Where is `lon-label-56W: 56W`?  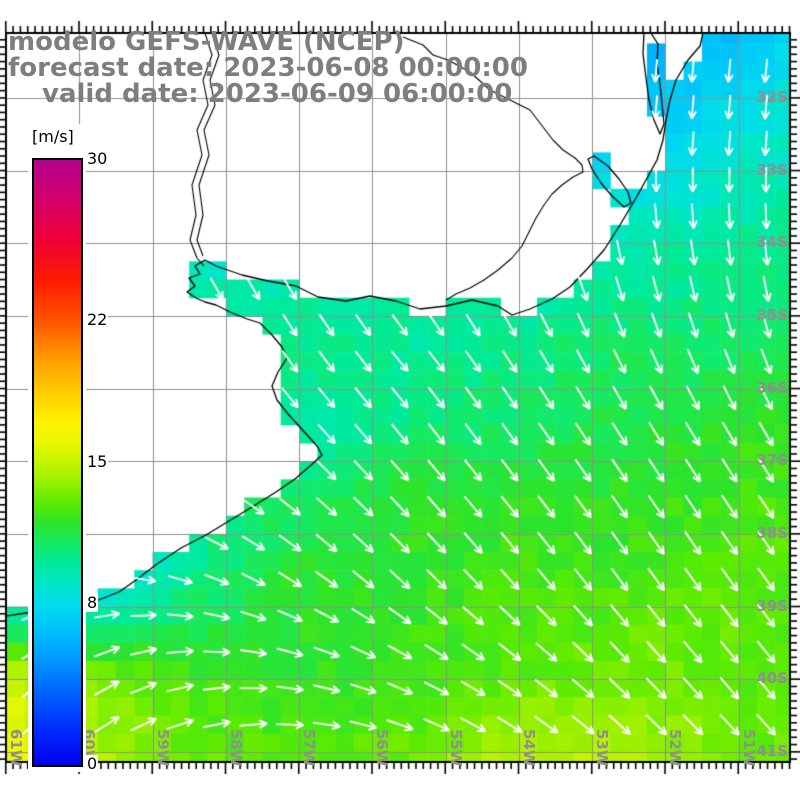
lon-label-56W: 56W is located at coordinates (382, 748).